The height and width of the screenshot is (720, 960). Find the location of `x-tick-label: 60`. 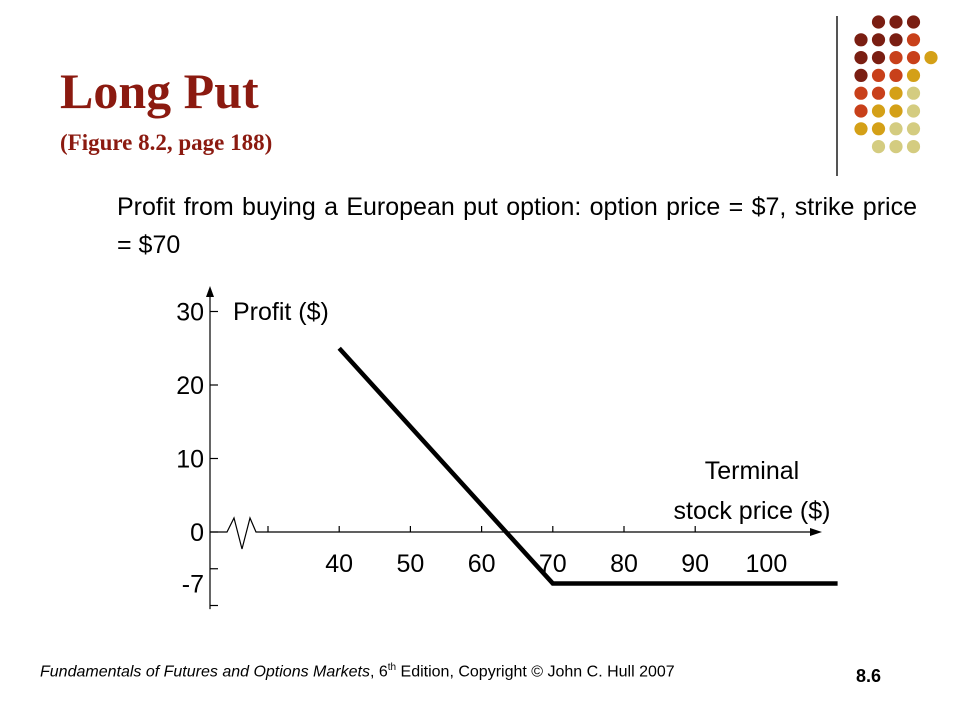

x-tick-label: 60 is located at coordinates (482, 564).